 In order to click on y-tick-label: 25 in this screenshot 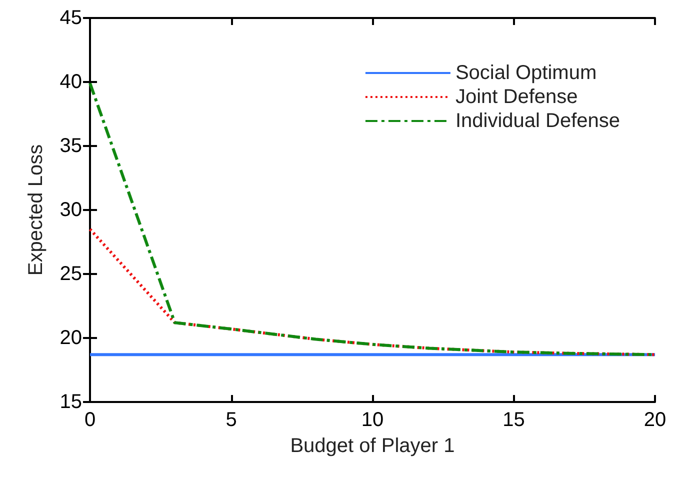, I will do `click(71, 274)`.